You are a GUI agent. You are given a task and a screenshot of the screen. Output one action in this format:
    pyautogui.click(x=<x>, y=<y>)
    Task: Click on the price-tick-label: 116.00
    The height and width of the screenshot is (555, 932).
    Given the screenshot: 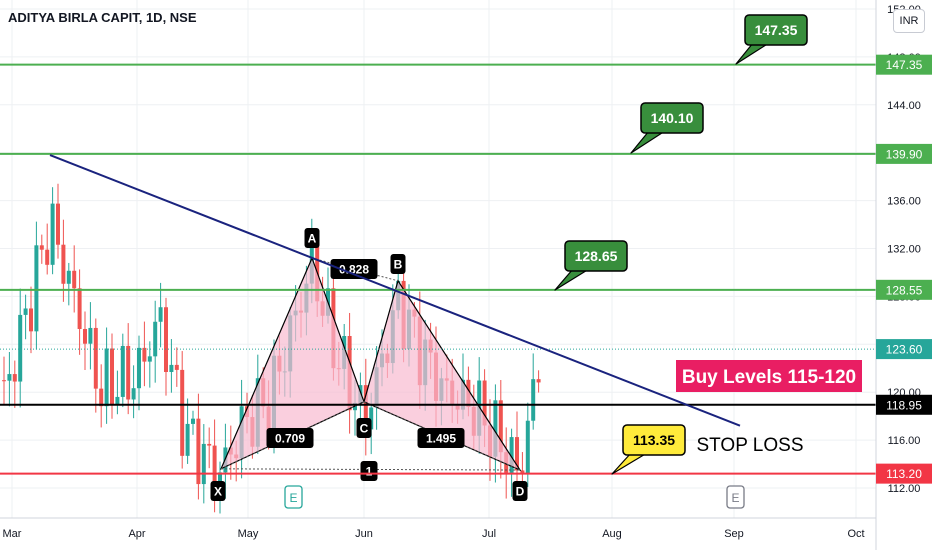 What is the action you would take?
    pyautogui.click(x=904, y=441)
    